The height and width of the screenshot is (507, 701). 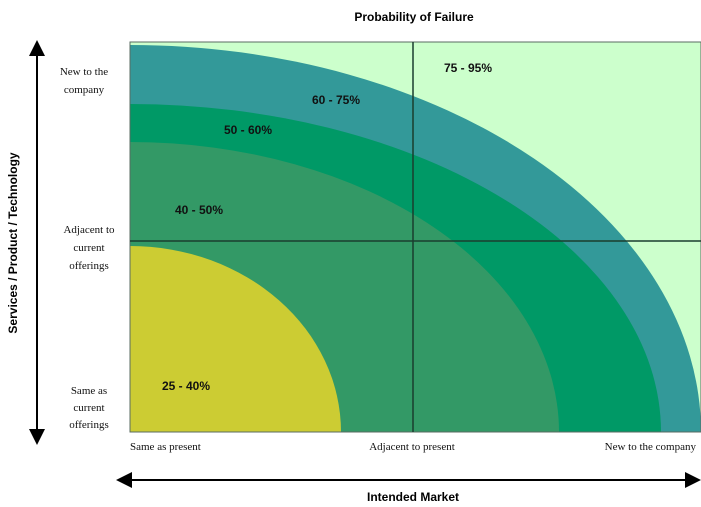 I want to click on diagram-title: Probability of Failure, so click(x=414, y=17).